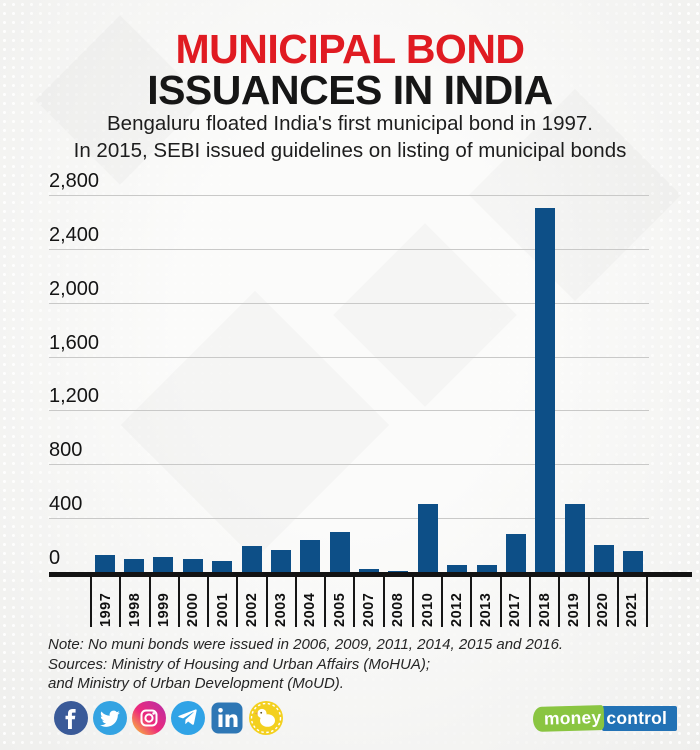  Describe the element at coordinates (370, 574) in the screenshot. I see `x-axis-line` at that location.